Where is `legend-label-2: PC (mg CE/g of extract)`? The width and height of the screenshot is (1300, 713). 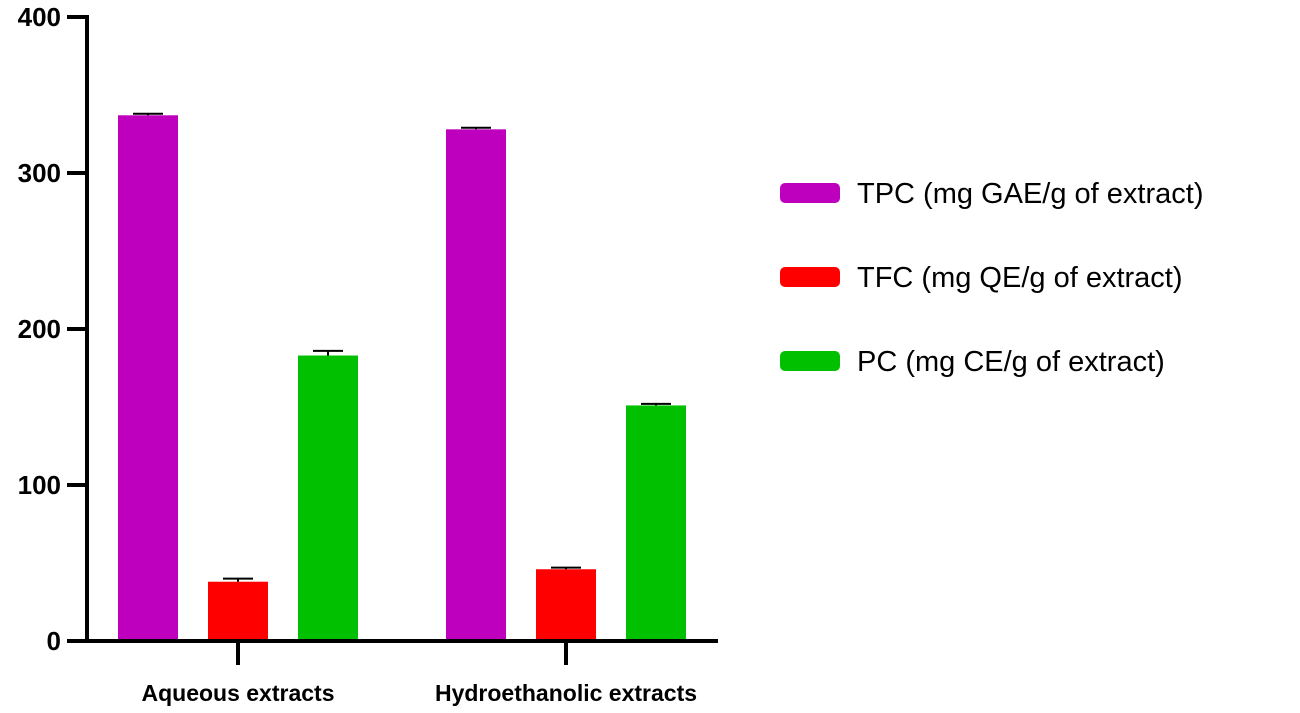
legend-label-2: PC (mg CE/g of extract) is located at coordinates (1011, 362).